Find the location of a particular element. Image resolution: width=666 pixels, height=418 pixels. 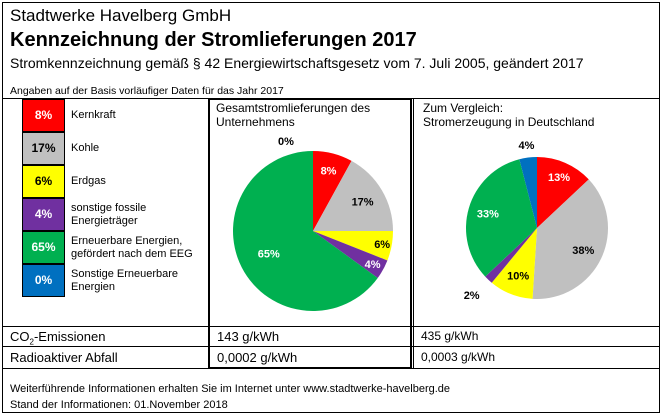

page-title: Kennzeichnung der Stromlieferungen 2017 is located at coordinates (213, 40).